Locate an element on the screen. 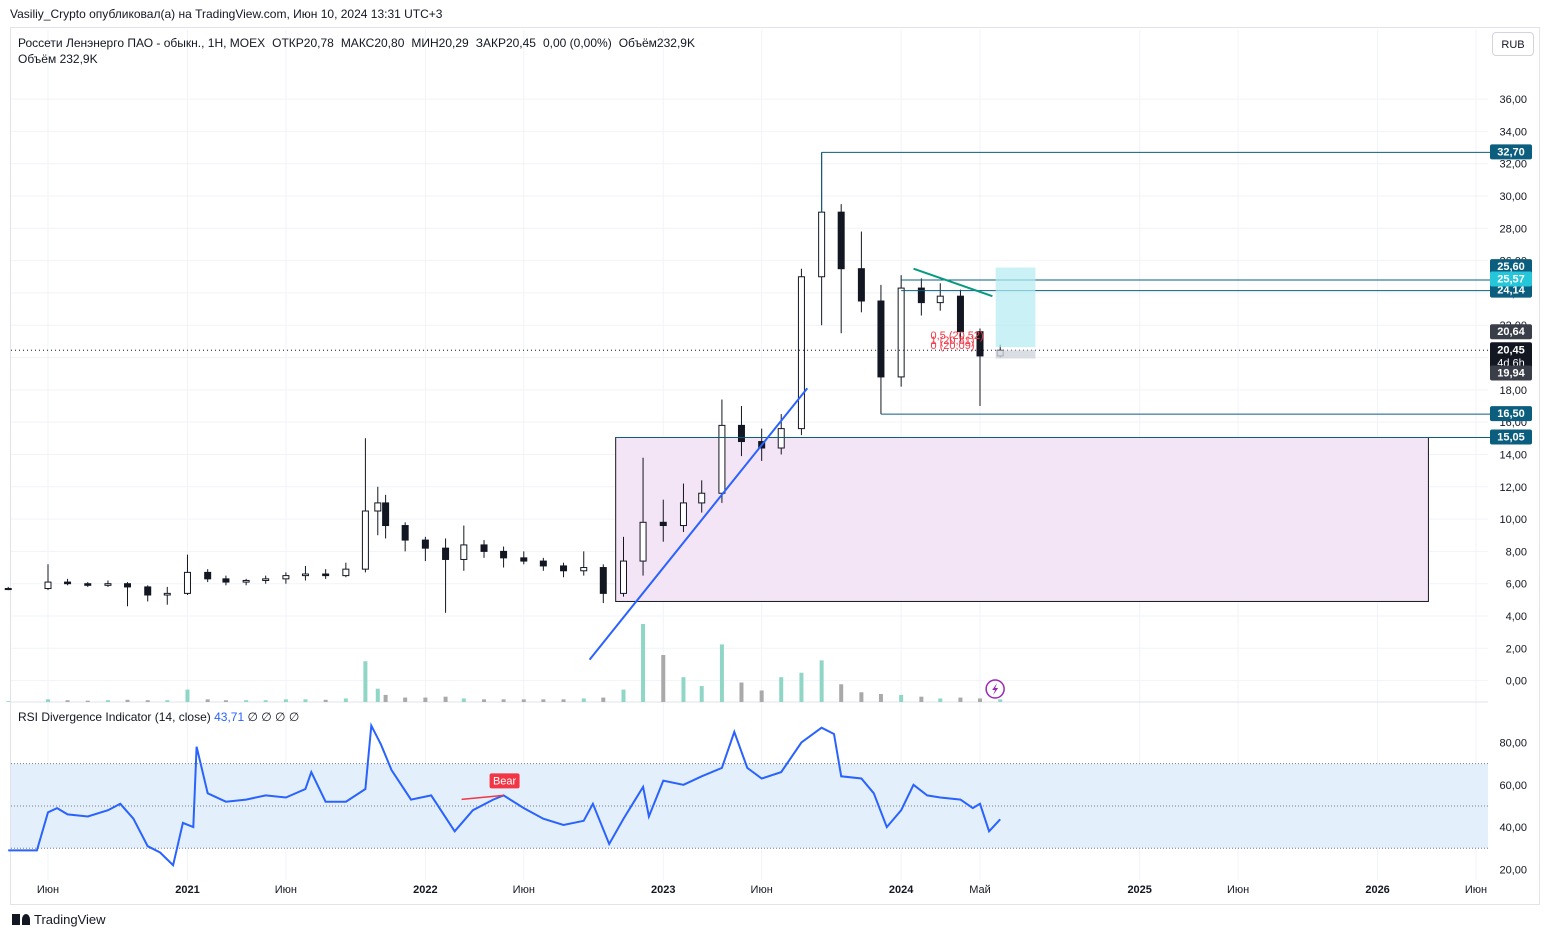 This screenshot has height=939, width=1551. time-tick-label: Май is located at coordinates (980, 890).